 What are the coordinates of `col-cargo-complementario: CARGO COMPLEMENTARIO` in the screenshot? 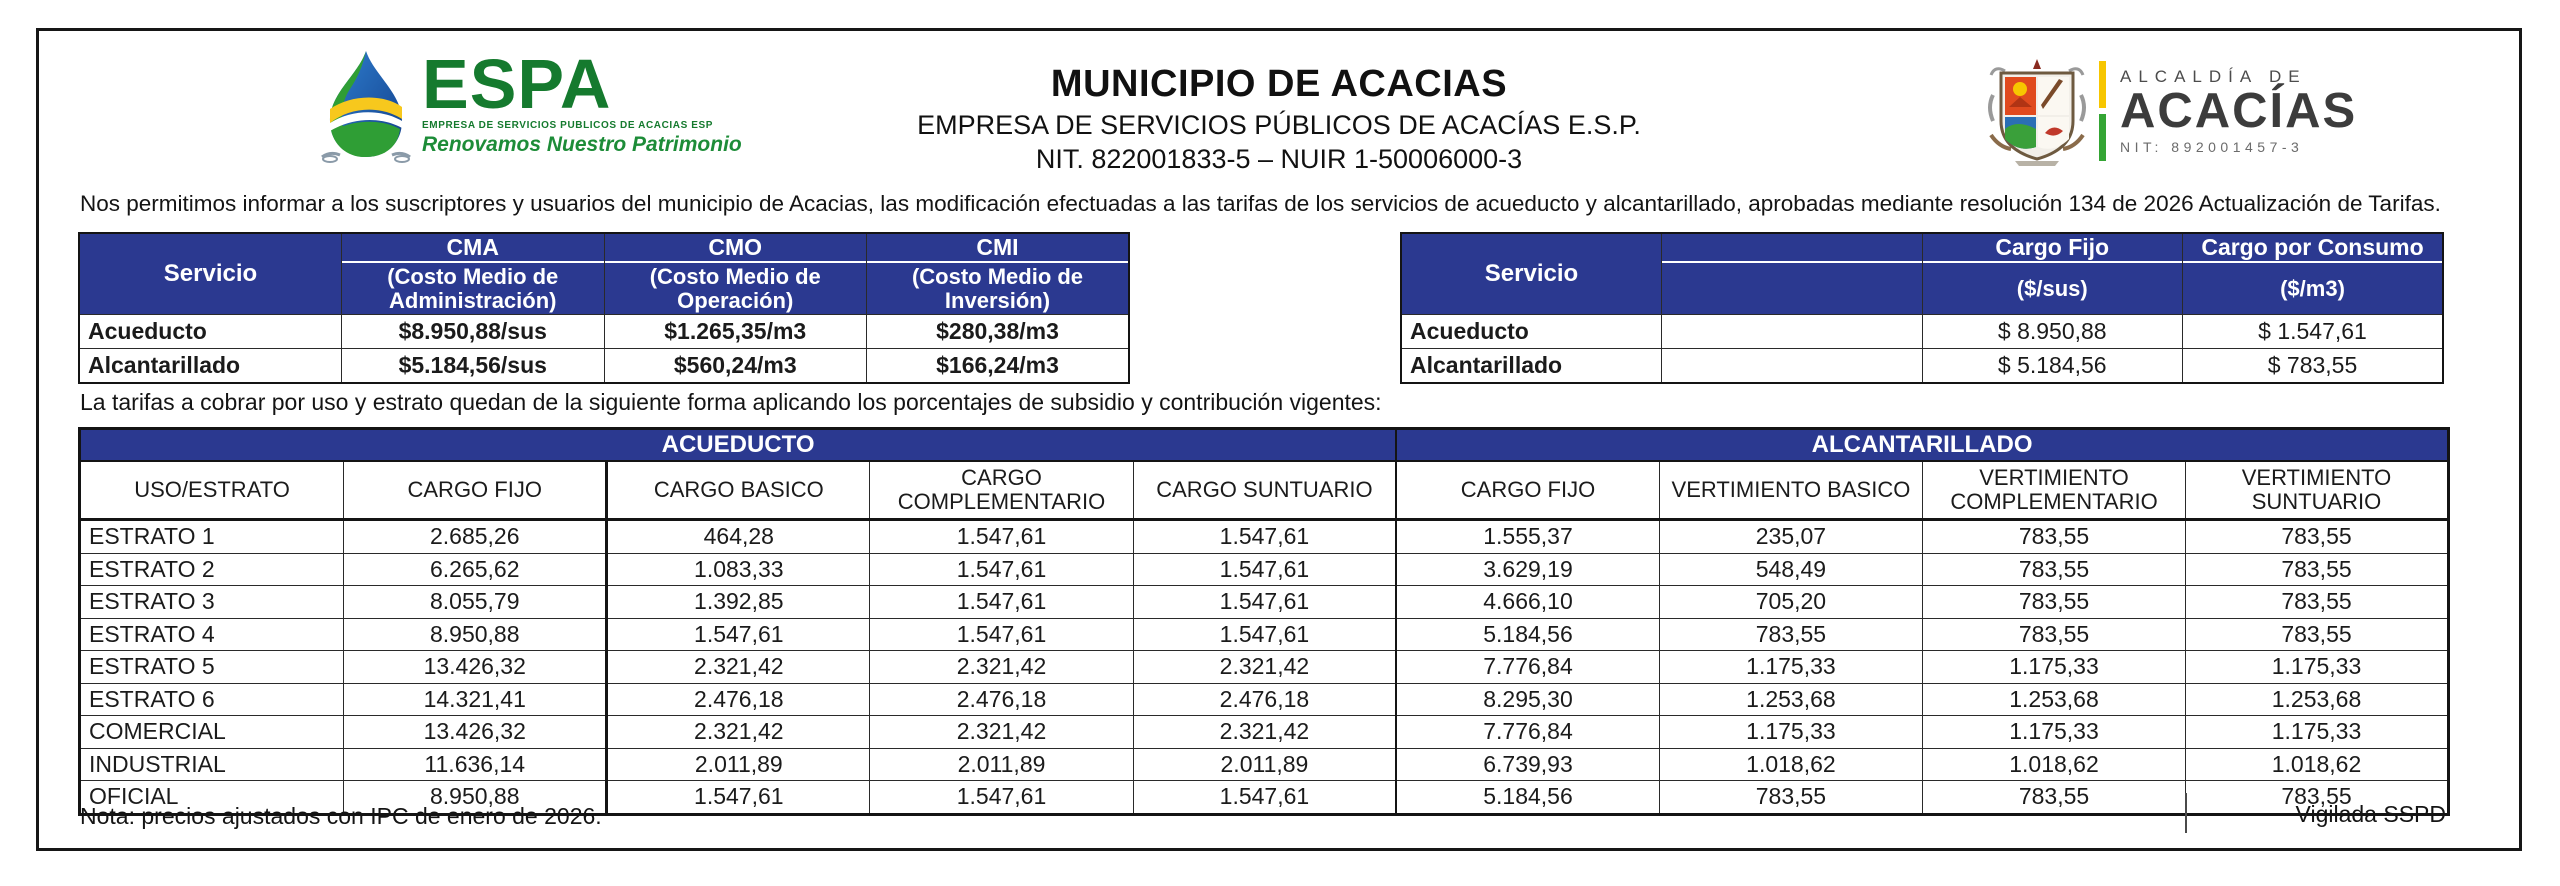 It's located at (1001, 490).